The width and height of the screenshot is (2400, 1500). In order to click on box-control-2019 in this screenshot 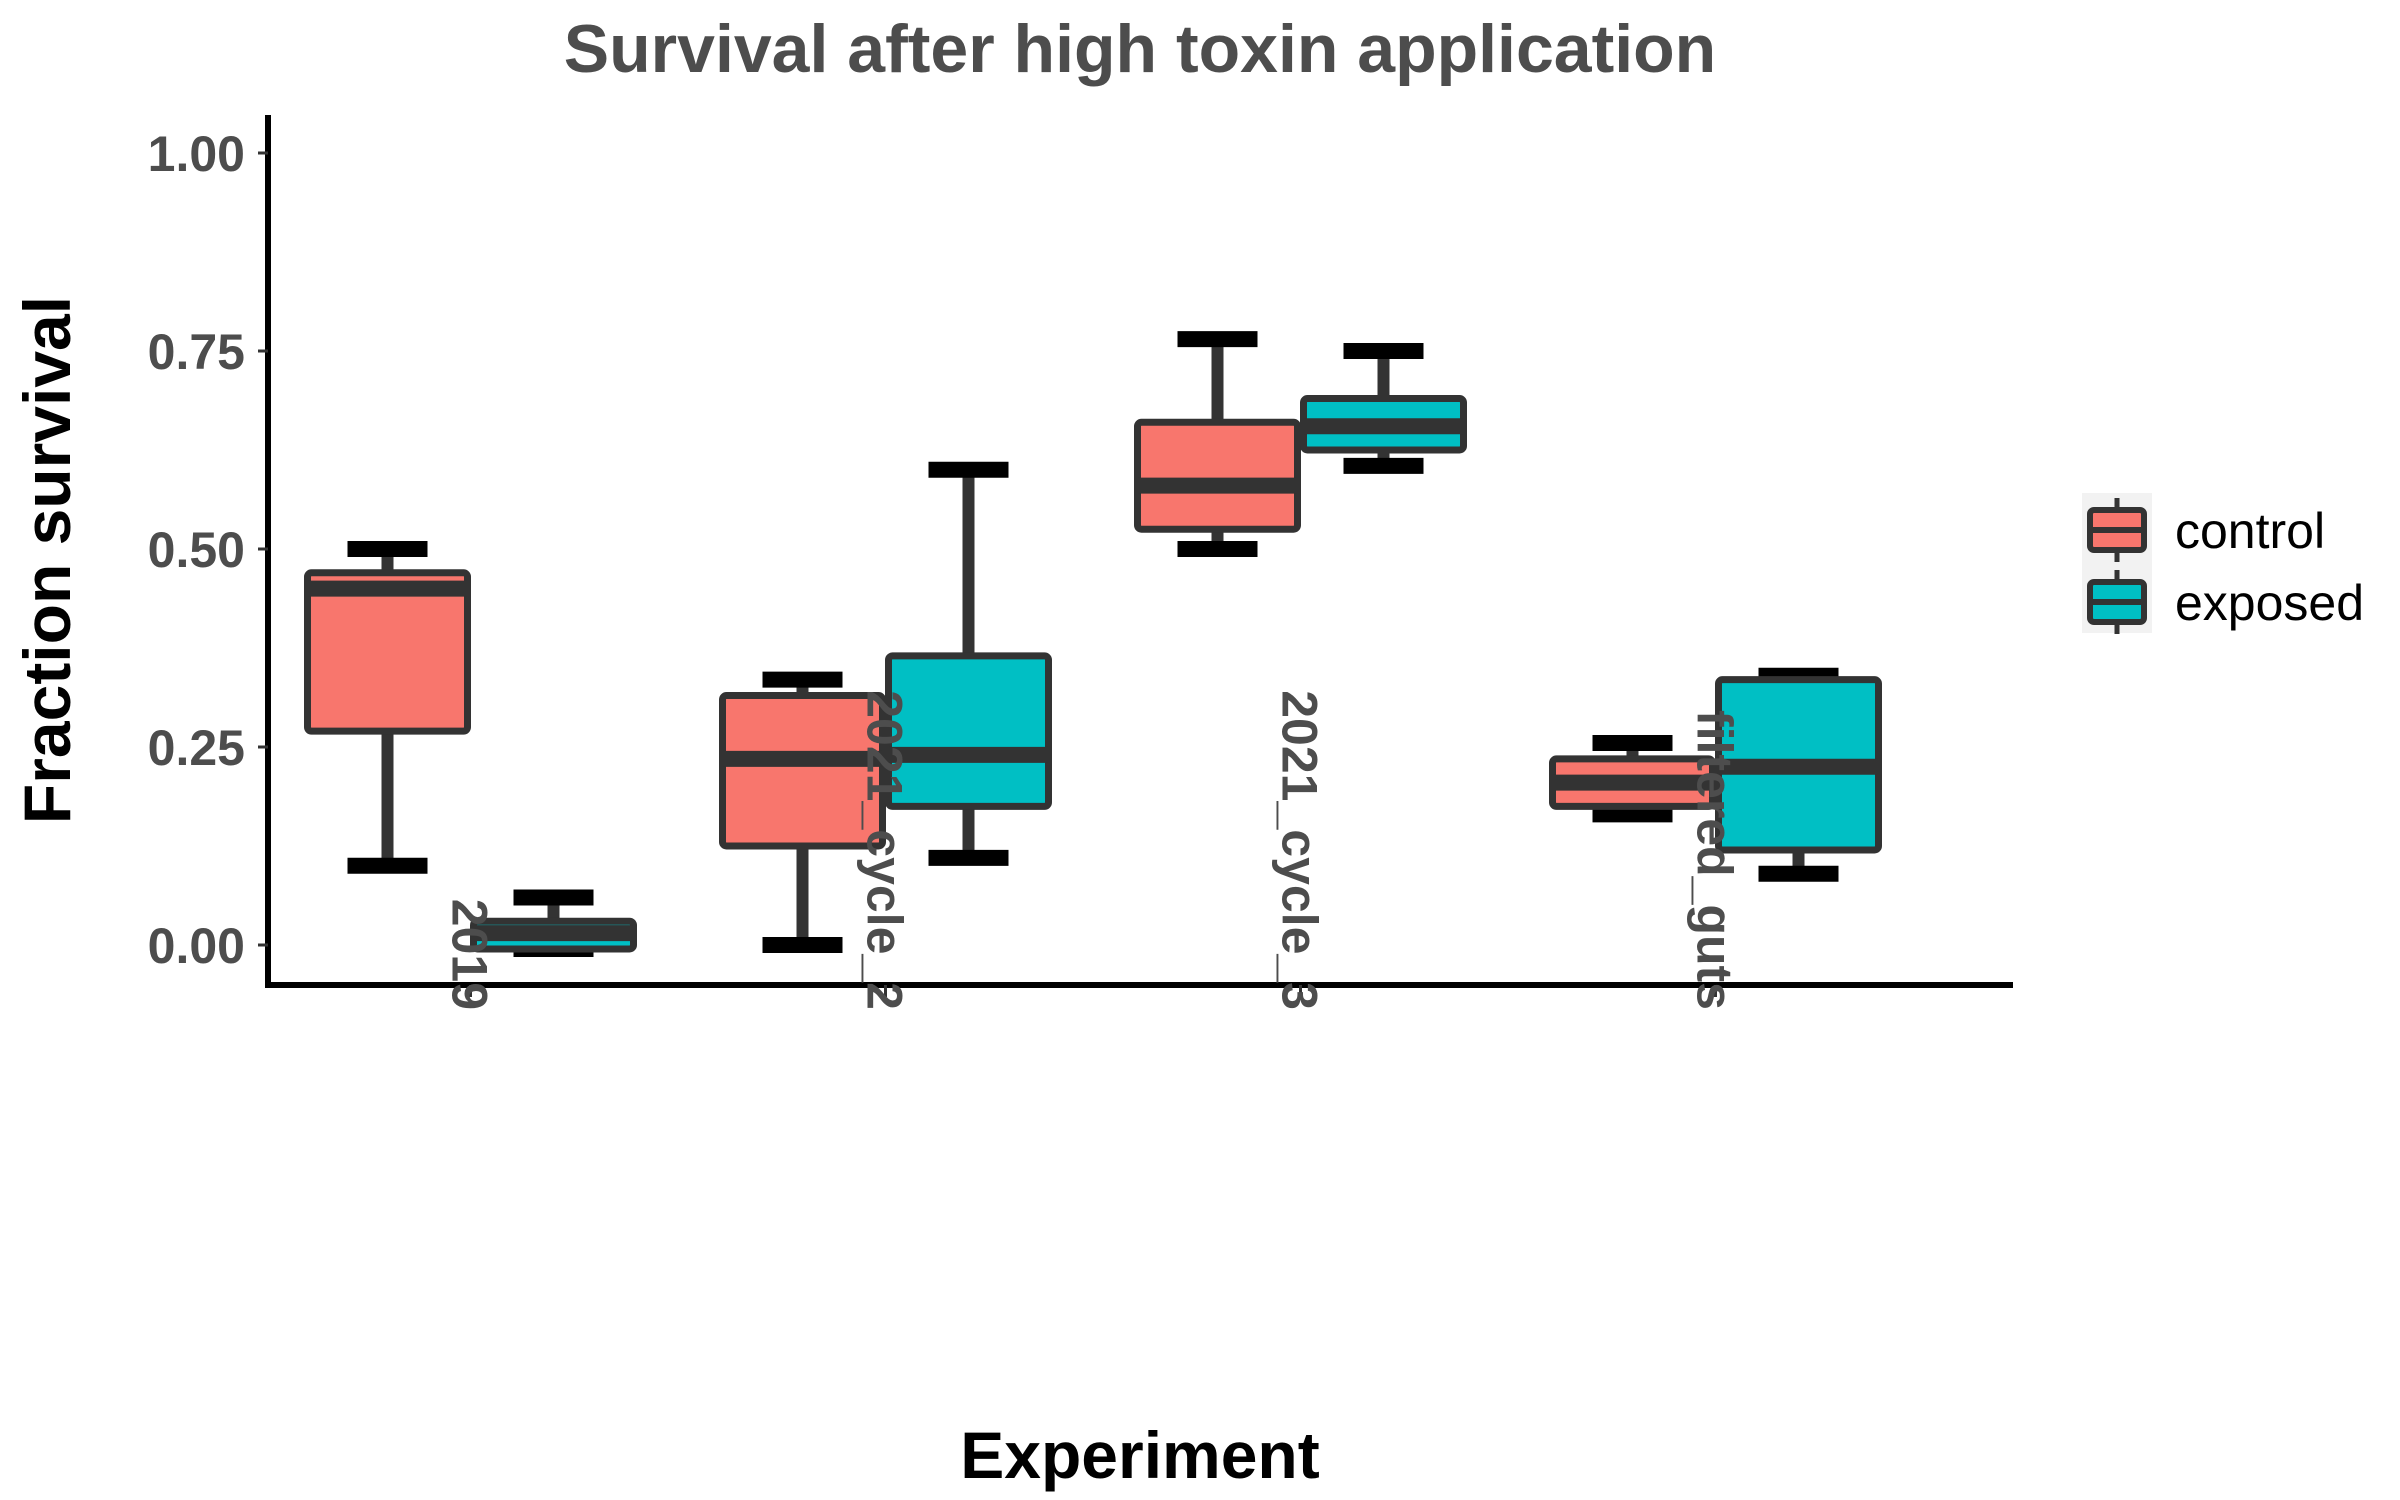, I will do `click(387, 707)`.